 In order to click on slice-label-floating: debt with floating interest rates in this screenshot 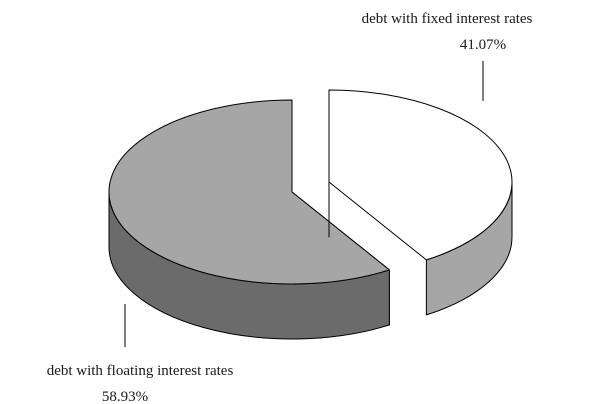, I will do `click(140, 371)`.